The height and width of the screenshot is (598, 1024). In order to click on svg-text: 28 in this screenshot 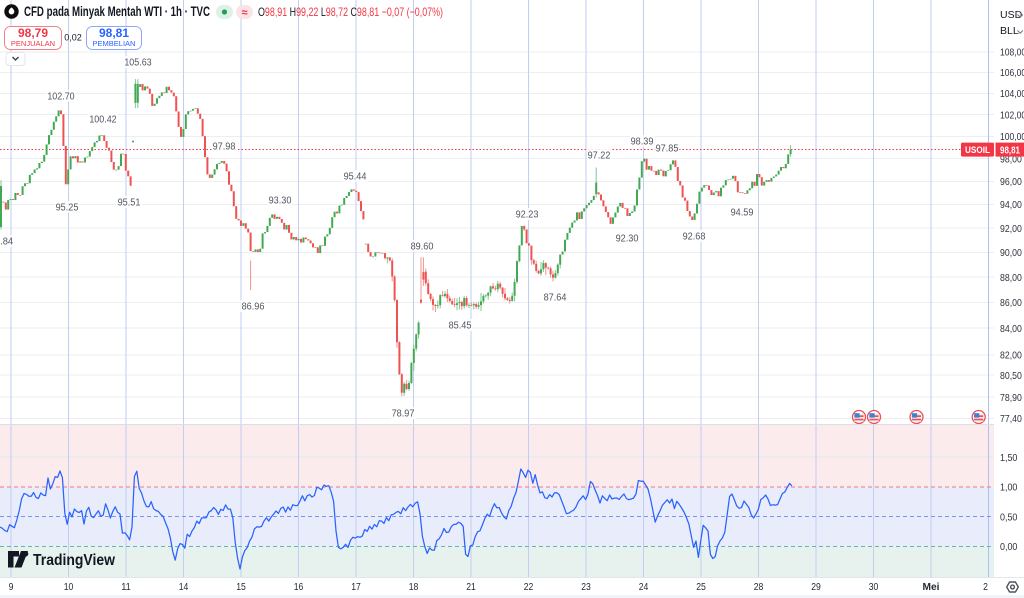, I will do `click(759, 587)`.